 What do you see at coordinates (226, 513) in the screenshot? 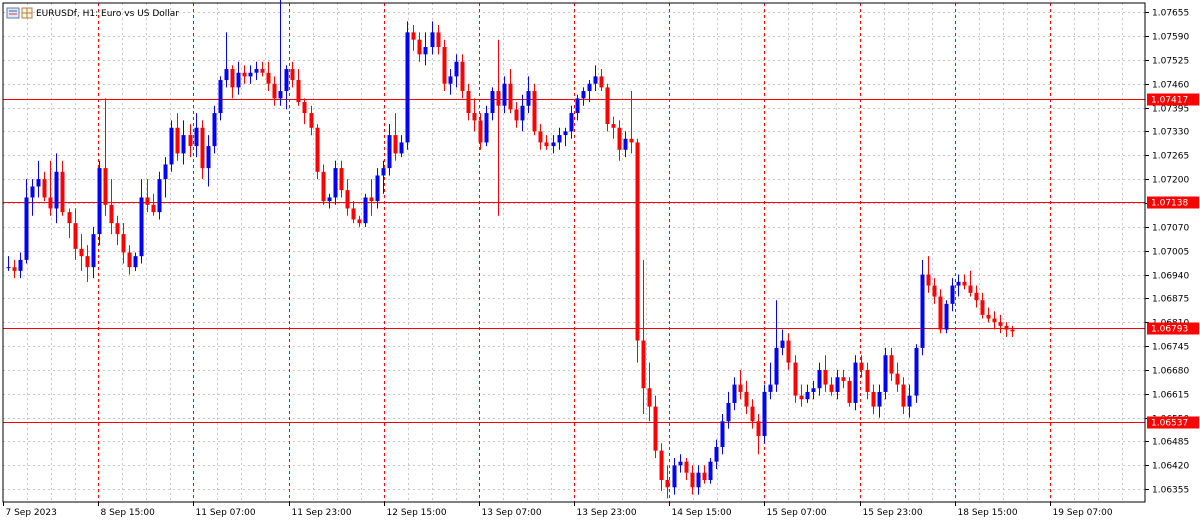
I see `x-tick-label: 11 Sep 07:00` at bounding box center [226, 513].